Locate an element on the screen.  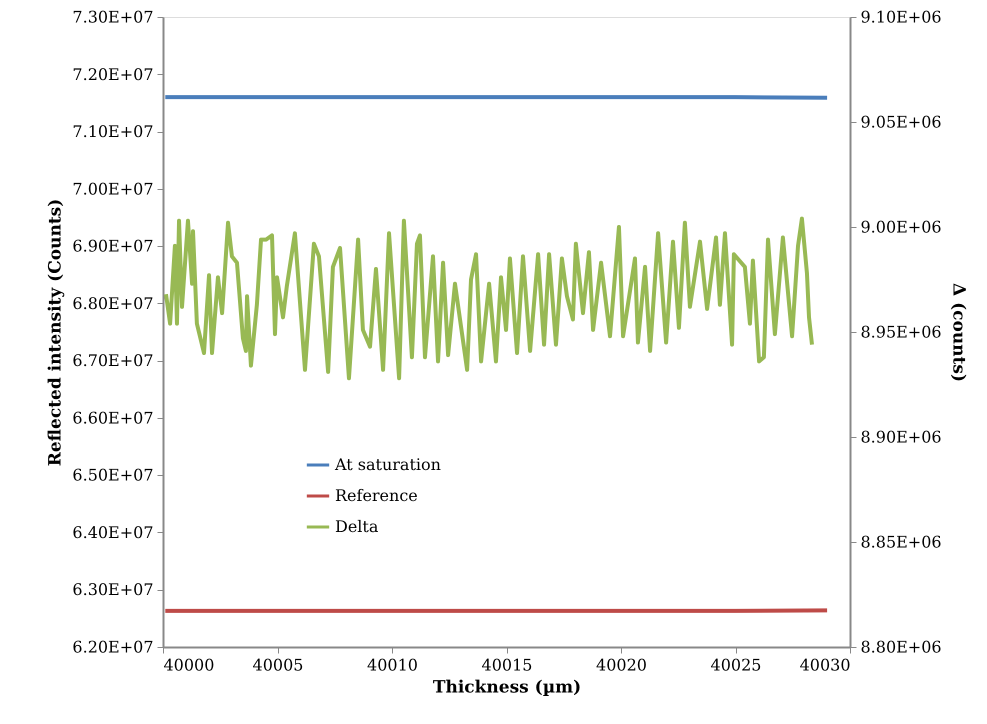
y-tick-label: 6.90E+07 is located at coordinates (113, 246).